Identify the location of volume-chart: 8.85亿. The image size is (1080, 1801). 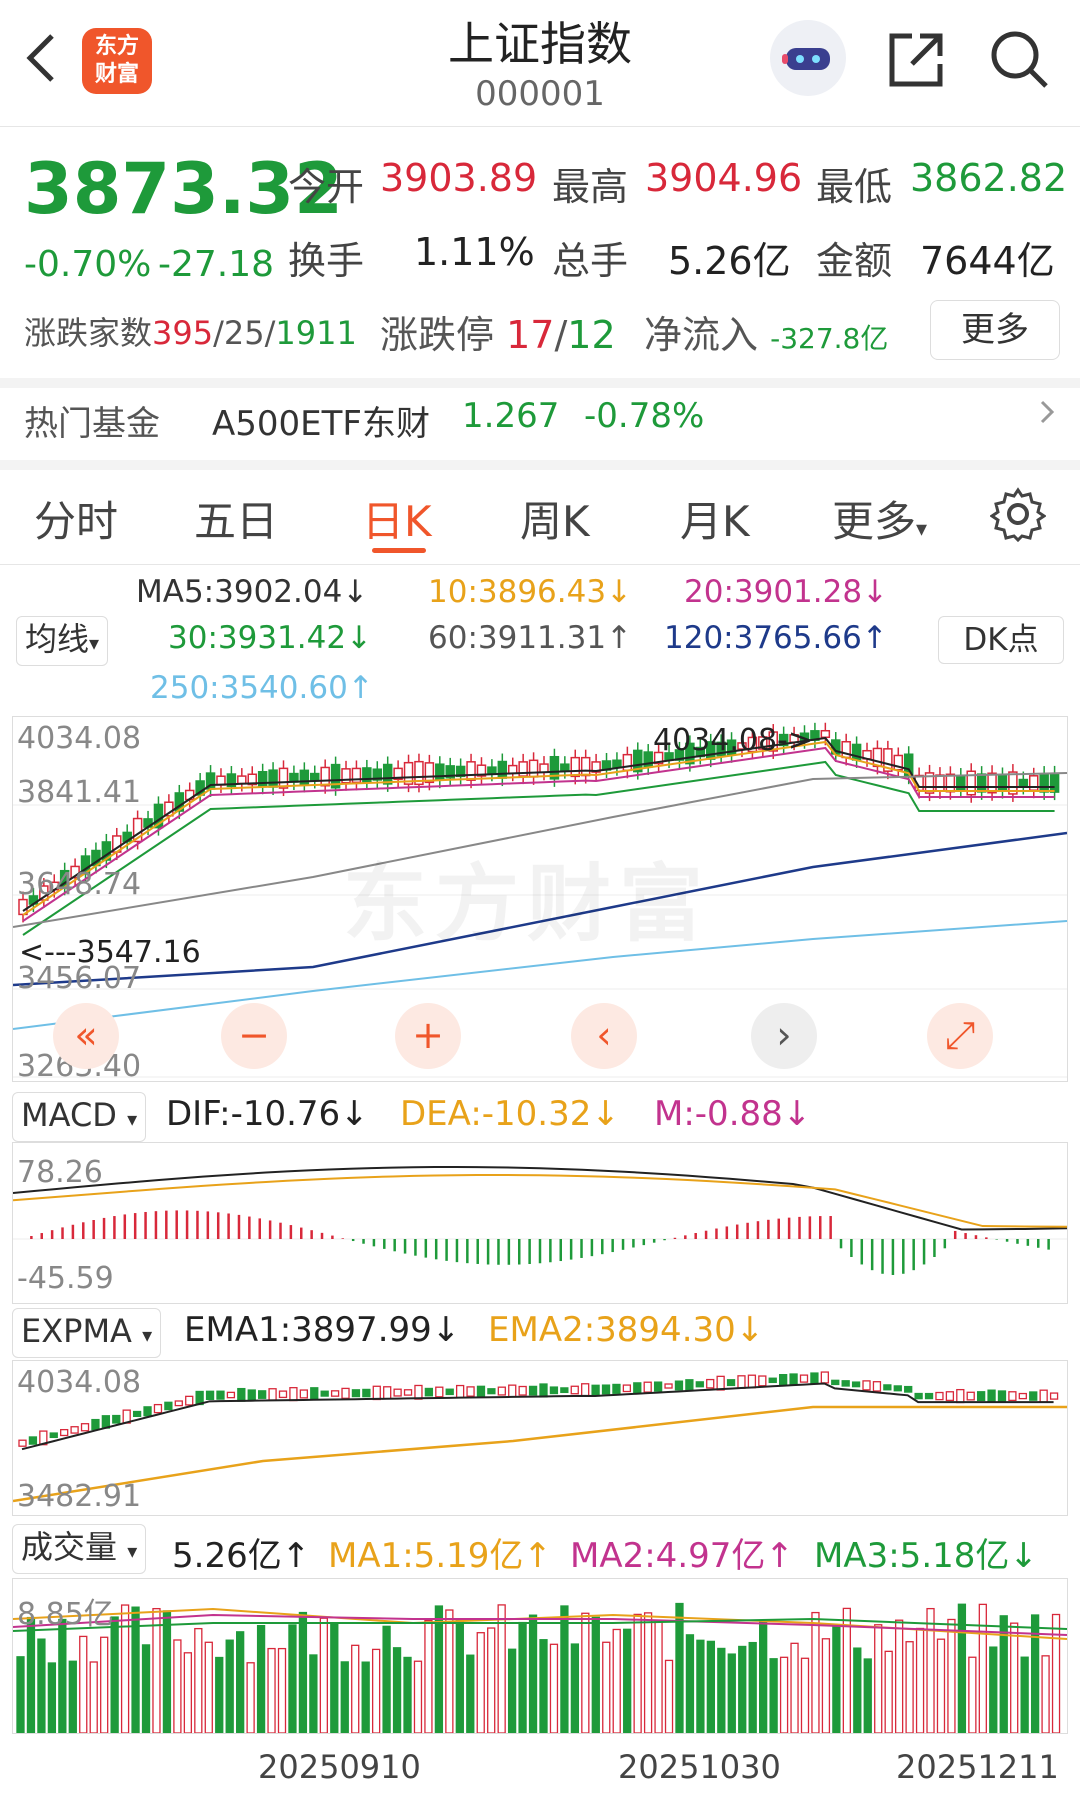
(540, 1656).